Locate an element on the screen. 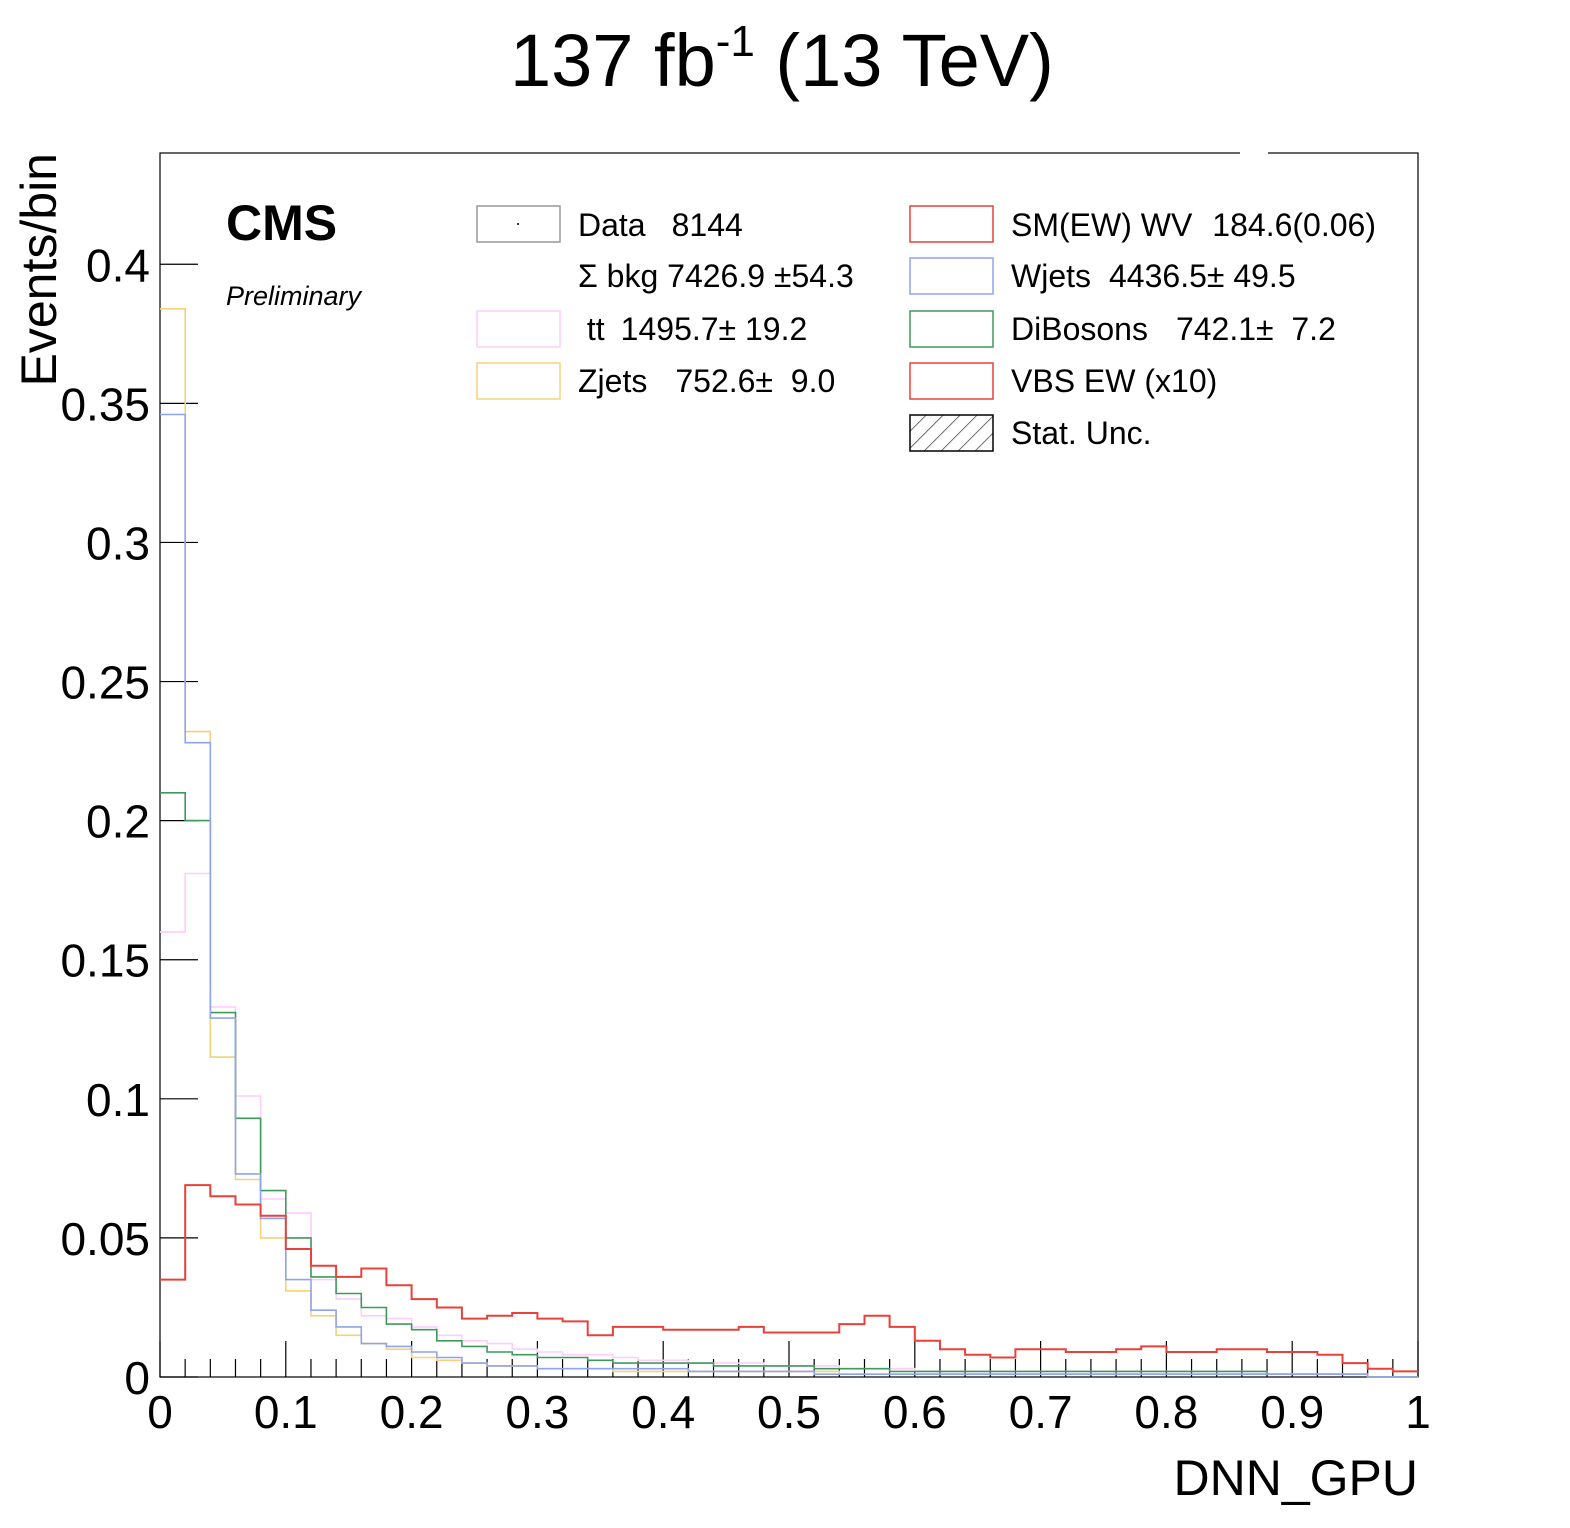 The height and width of the screenshot is (1528, 1570). legend-label-smew: SM(EW) WV 184.6(0.06) is located at coordinates (1193, 225).